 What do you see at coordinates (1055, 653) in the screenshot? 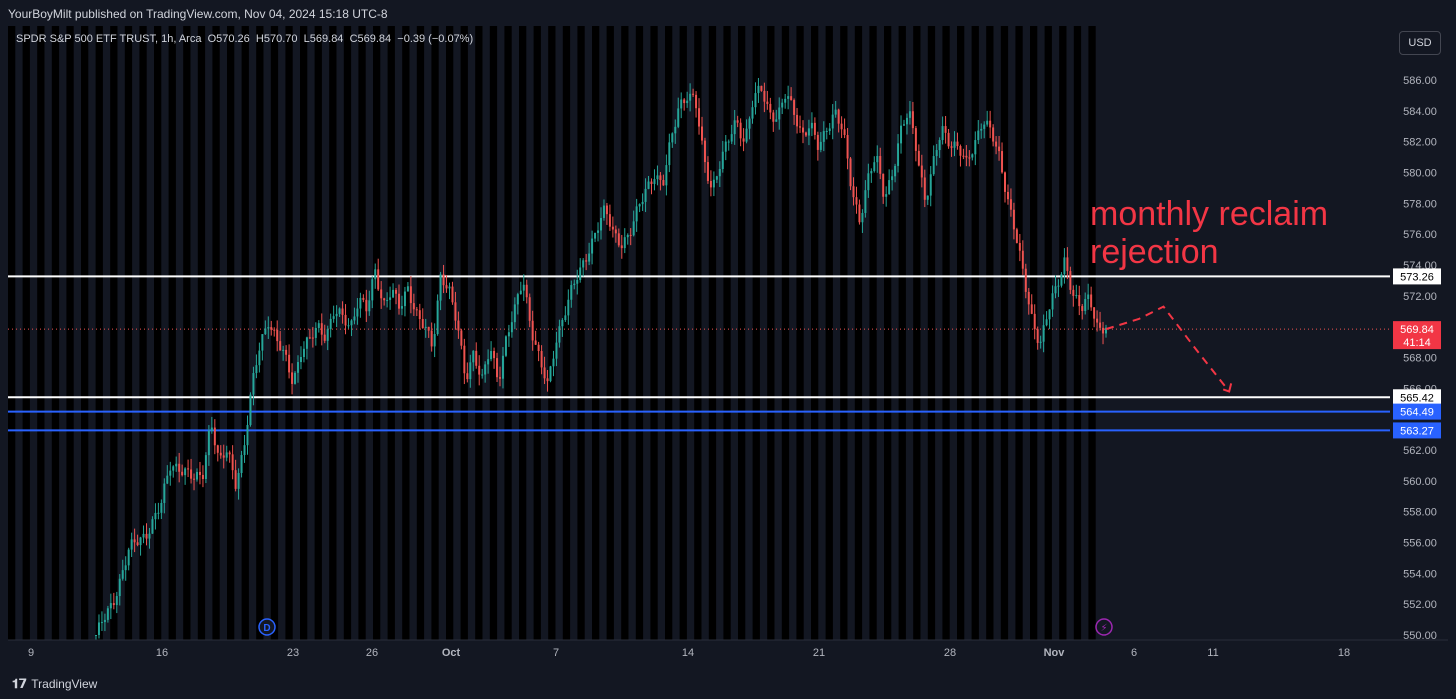
I see `time-tick-label: Nov` at bounding box center [1055, 653].